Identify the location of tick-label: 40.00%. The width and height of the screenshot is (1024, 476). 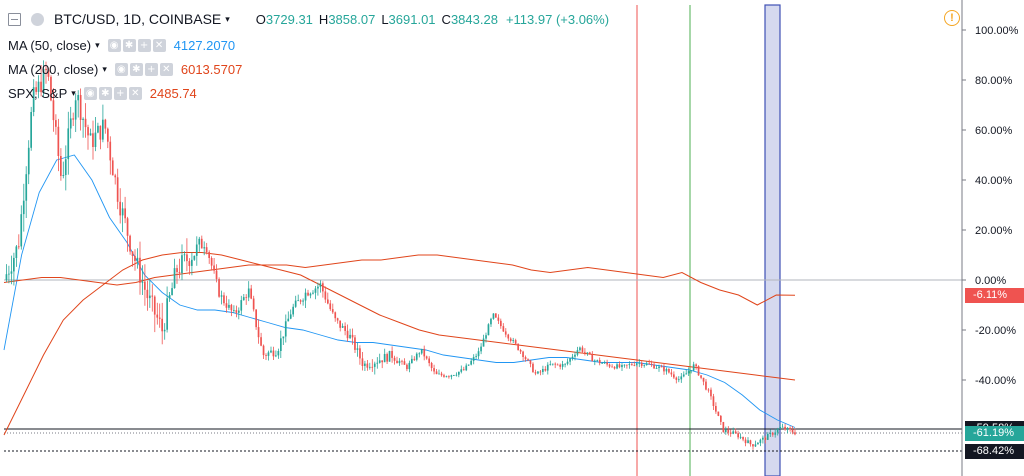
(994, 181).